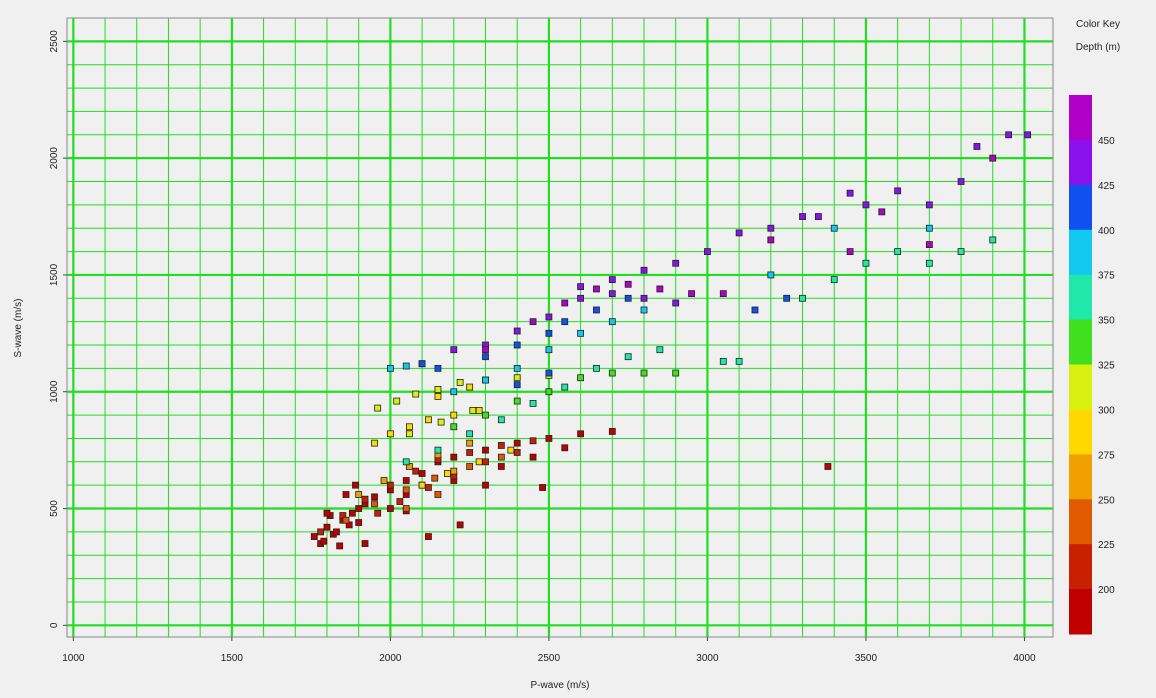 The width and height of the screenshot is (1156, 698). Describe the element at coordinates (549, 650) in the screenshot. I see `x-axis-ticks: 1000 1500 2000 2500 3000 3500 4000` at that location.